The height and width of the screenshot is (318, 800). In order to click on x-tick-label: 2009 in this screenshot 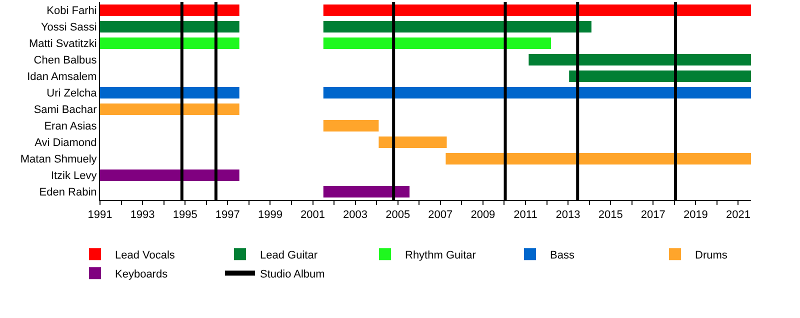, I will do `click(483, 215)`.